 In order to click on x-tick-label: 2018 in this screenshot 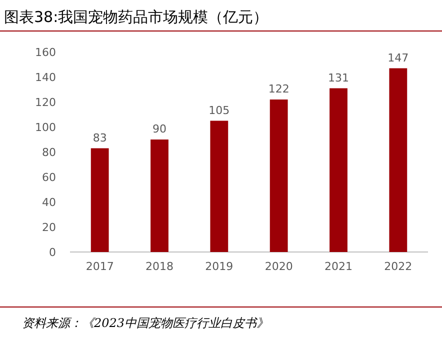, I will do `click(160, 266)`.